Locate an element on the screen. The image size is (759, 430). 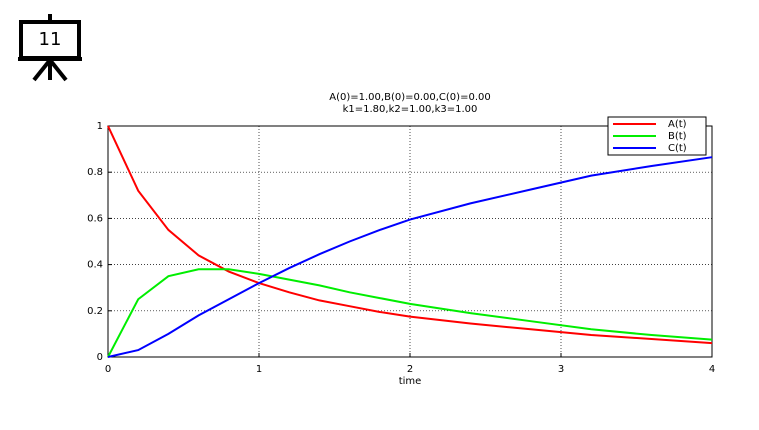
x-tick-label: 4 is located at coordinates (712, 369).